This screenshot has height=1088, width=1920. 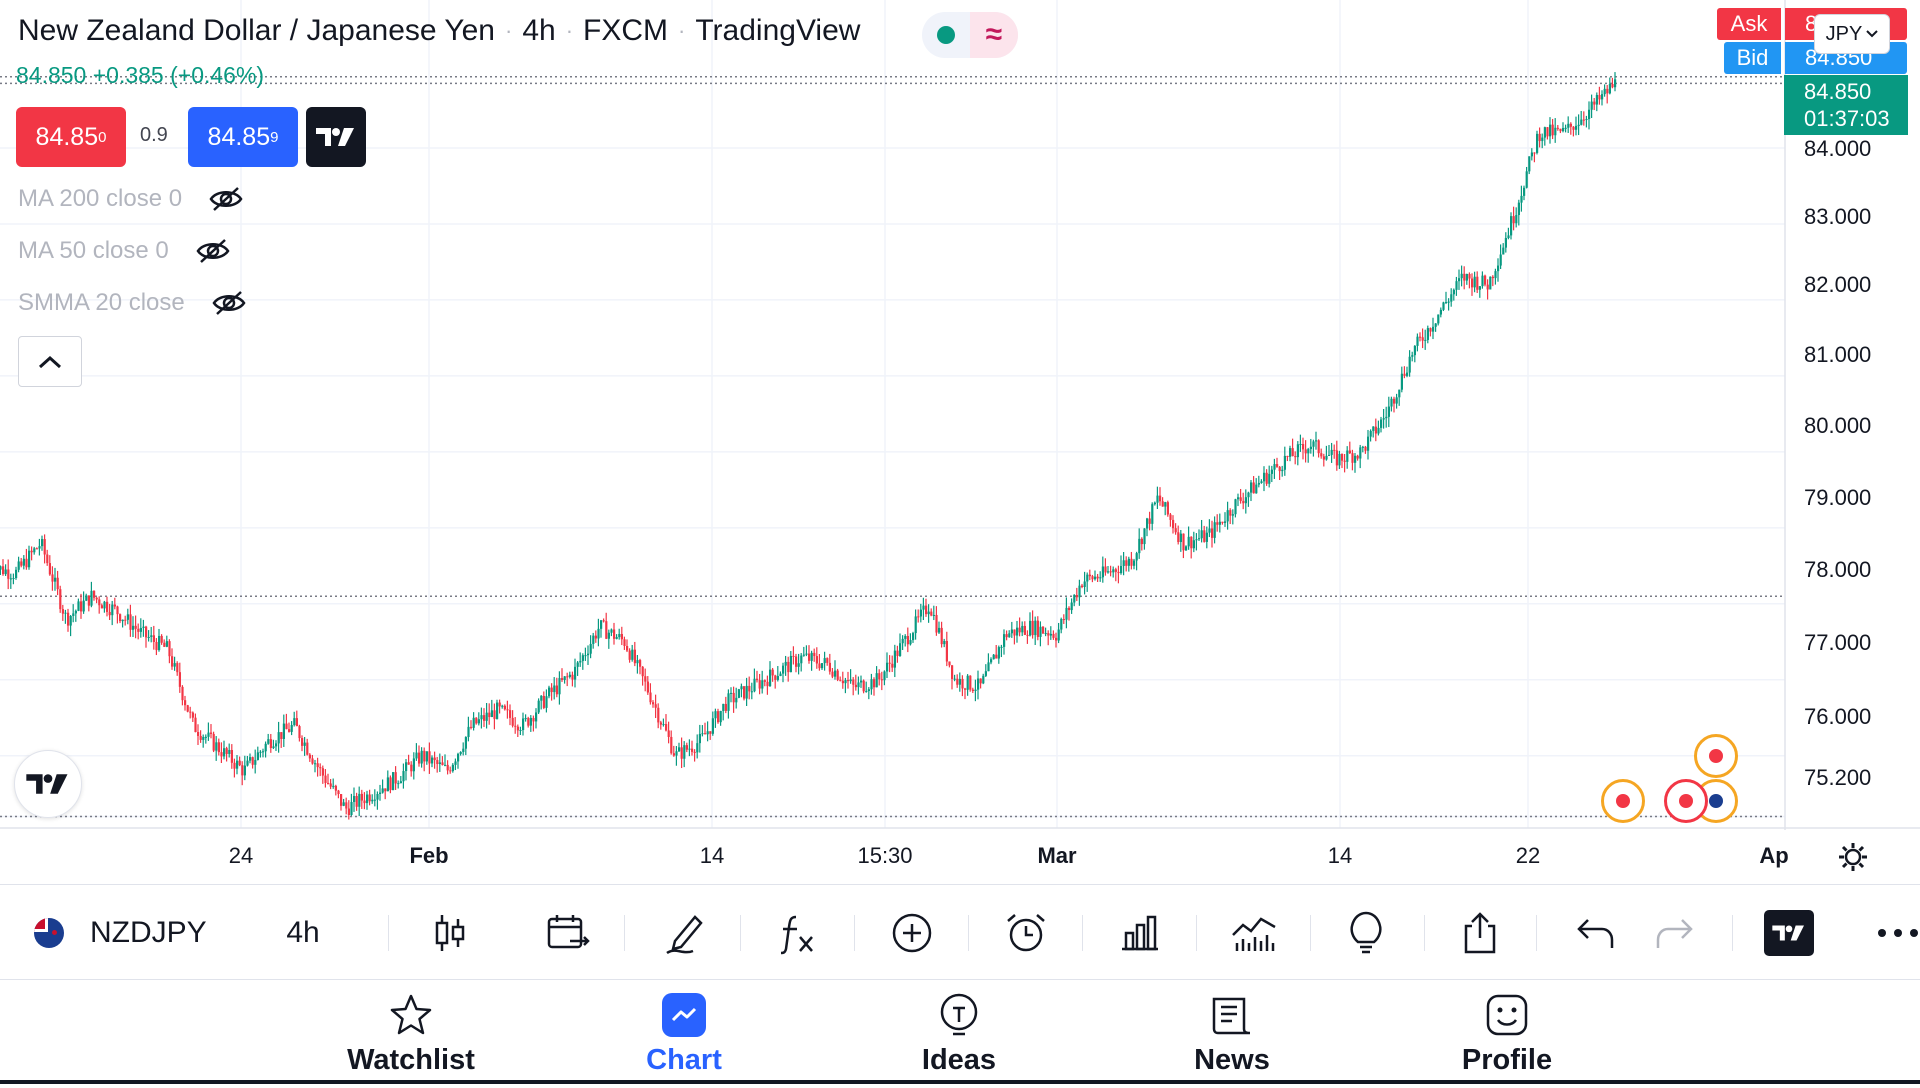 What do you see at coordinates (1232, 1033) in the screenshot?
I see `nav-news: News` at bounding box center [1232, 1033].